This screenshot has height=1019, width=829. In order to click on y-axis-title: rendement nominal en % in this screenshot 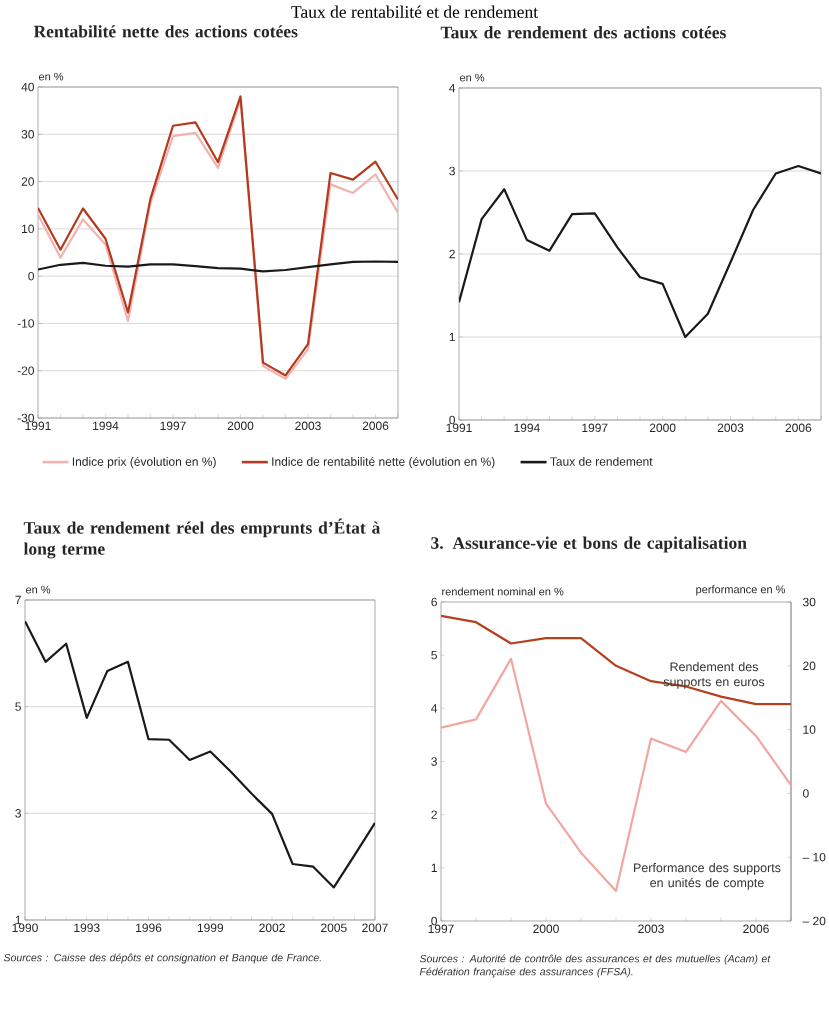, I will do `click(503, 591)`.